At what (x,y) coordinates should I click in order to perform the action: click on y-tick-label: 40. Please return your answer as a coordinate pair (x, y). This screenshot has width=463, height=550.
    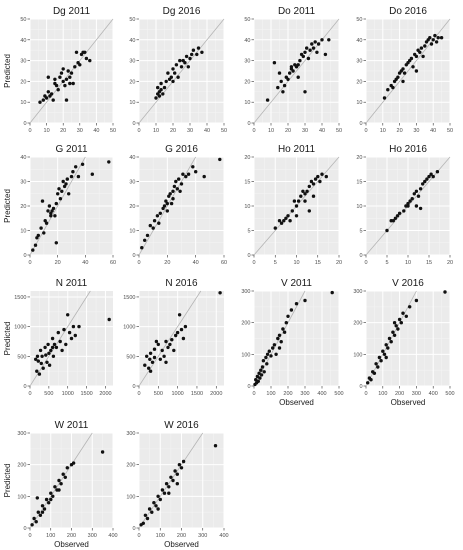
    Looking at the image, I should click on (359, 41).